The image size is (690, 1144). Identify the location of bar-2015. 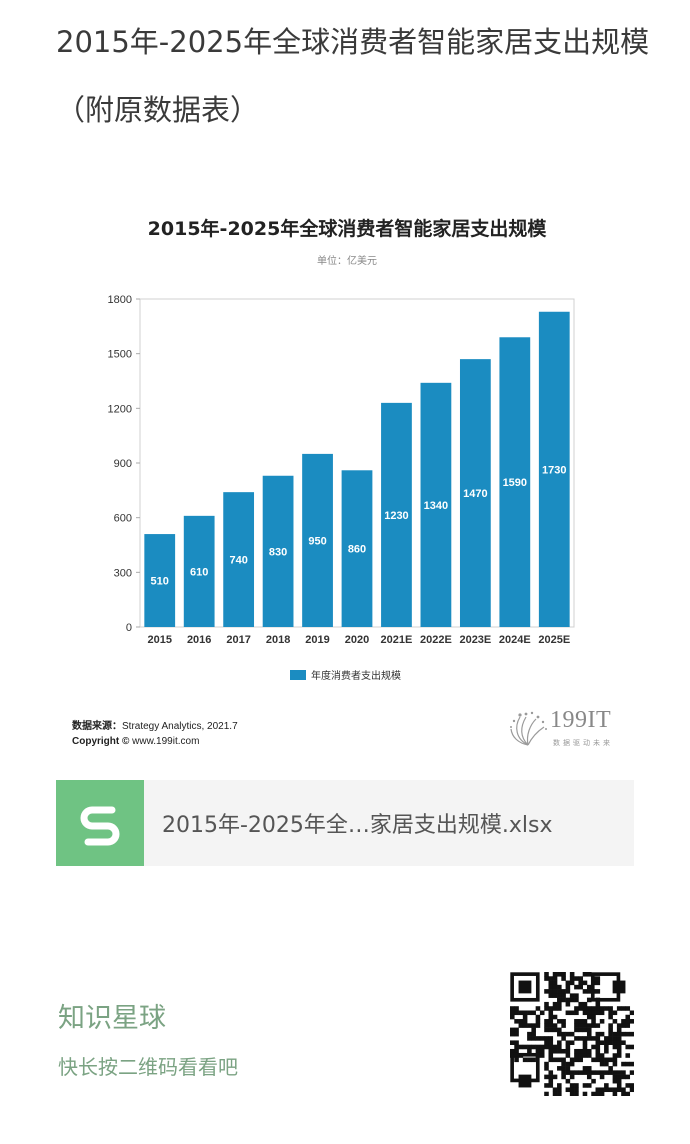
(160, 580).